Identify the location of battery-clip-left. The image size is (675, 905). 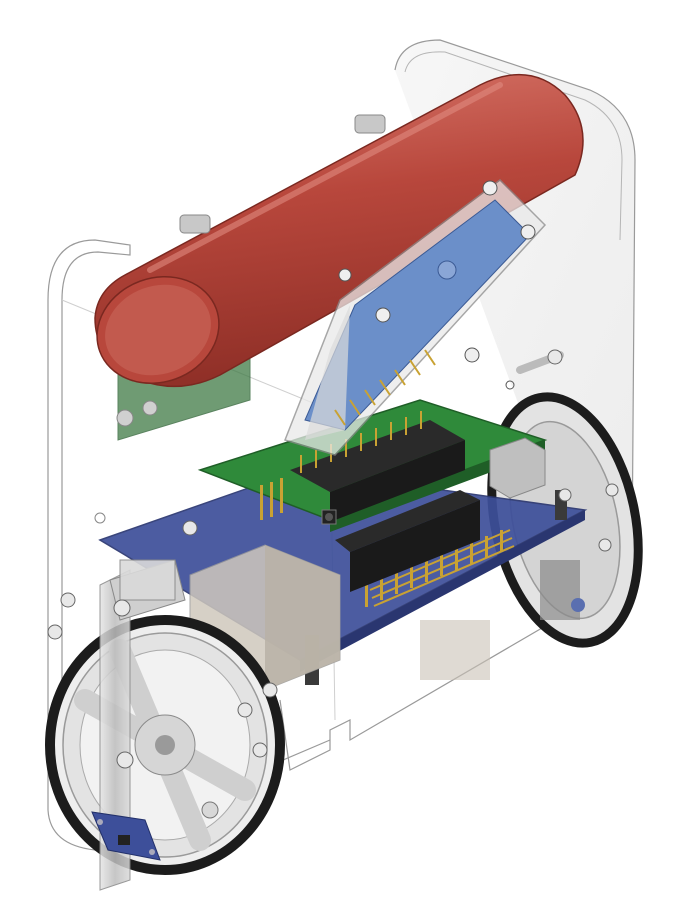
(195, 224).